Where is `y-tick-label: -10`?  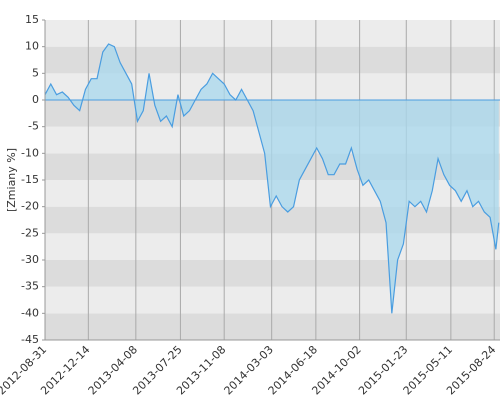 y-tick-label: -10 is located at coordinates (30, 152).